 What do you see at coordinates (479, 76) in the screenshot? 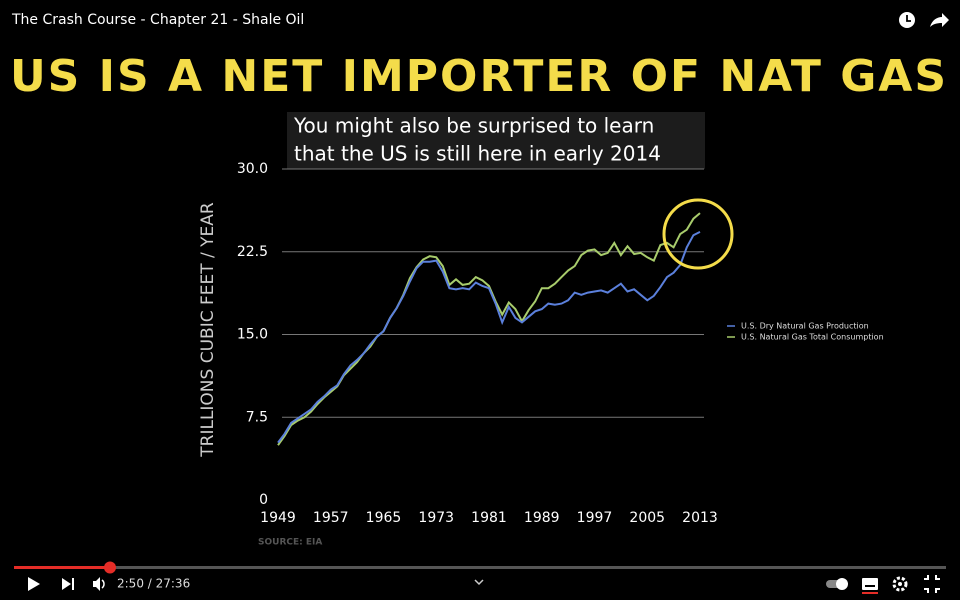
I see `slide-heading: US IS A NET IMPORTER OF NAT GAS` at bounding box center [479, 76].